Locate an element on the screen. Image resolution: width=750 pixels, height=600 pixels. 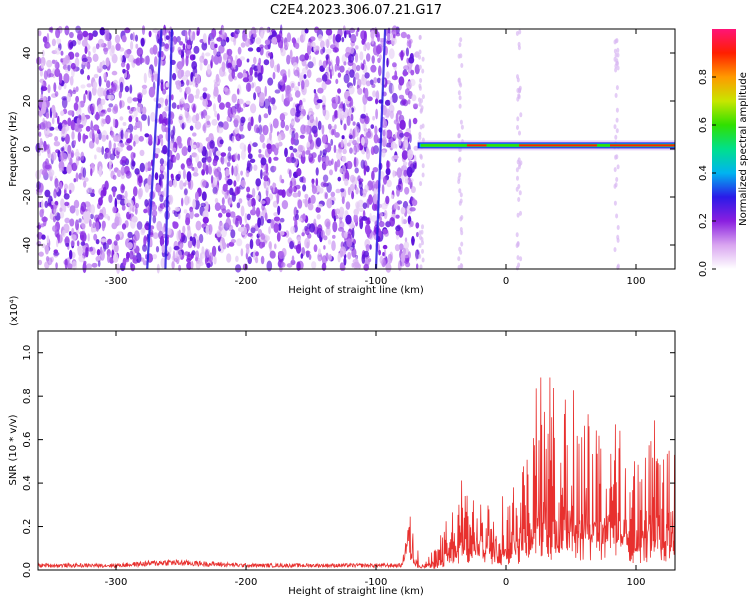
x-tick-label: -100 is located at coordinates (376, 582).